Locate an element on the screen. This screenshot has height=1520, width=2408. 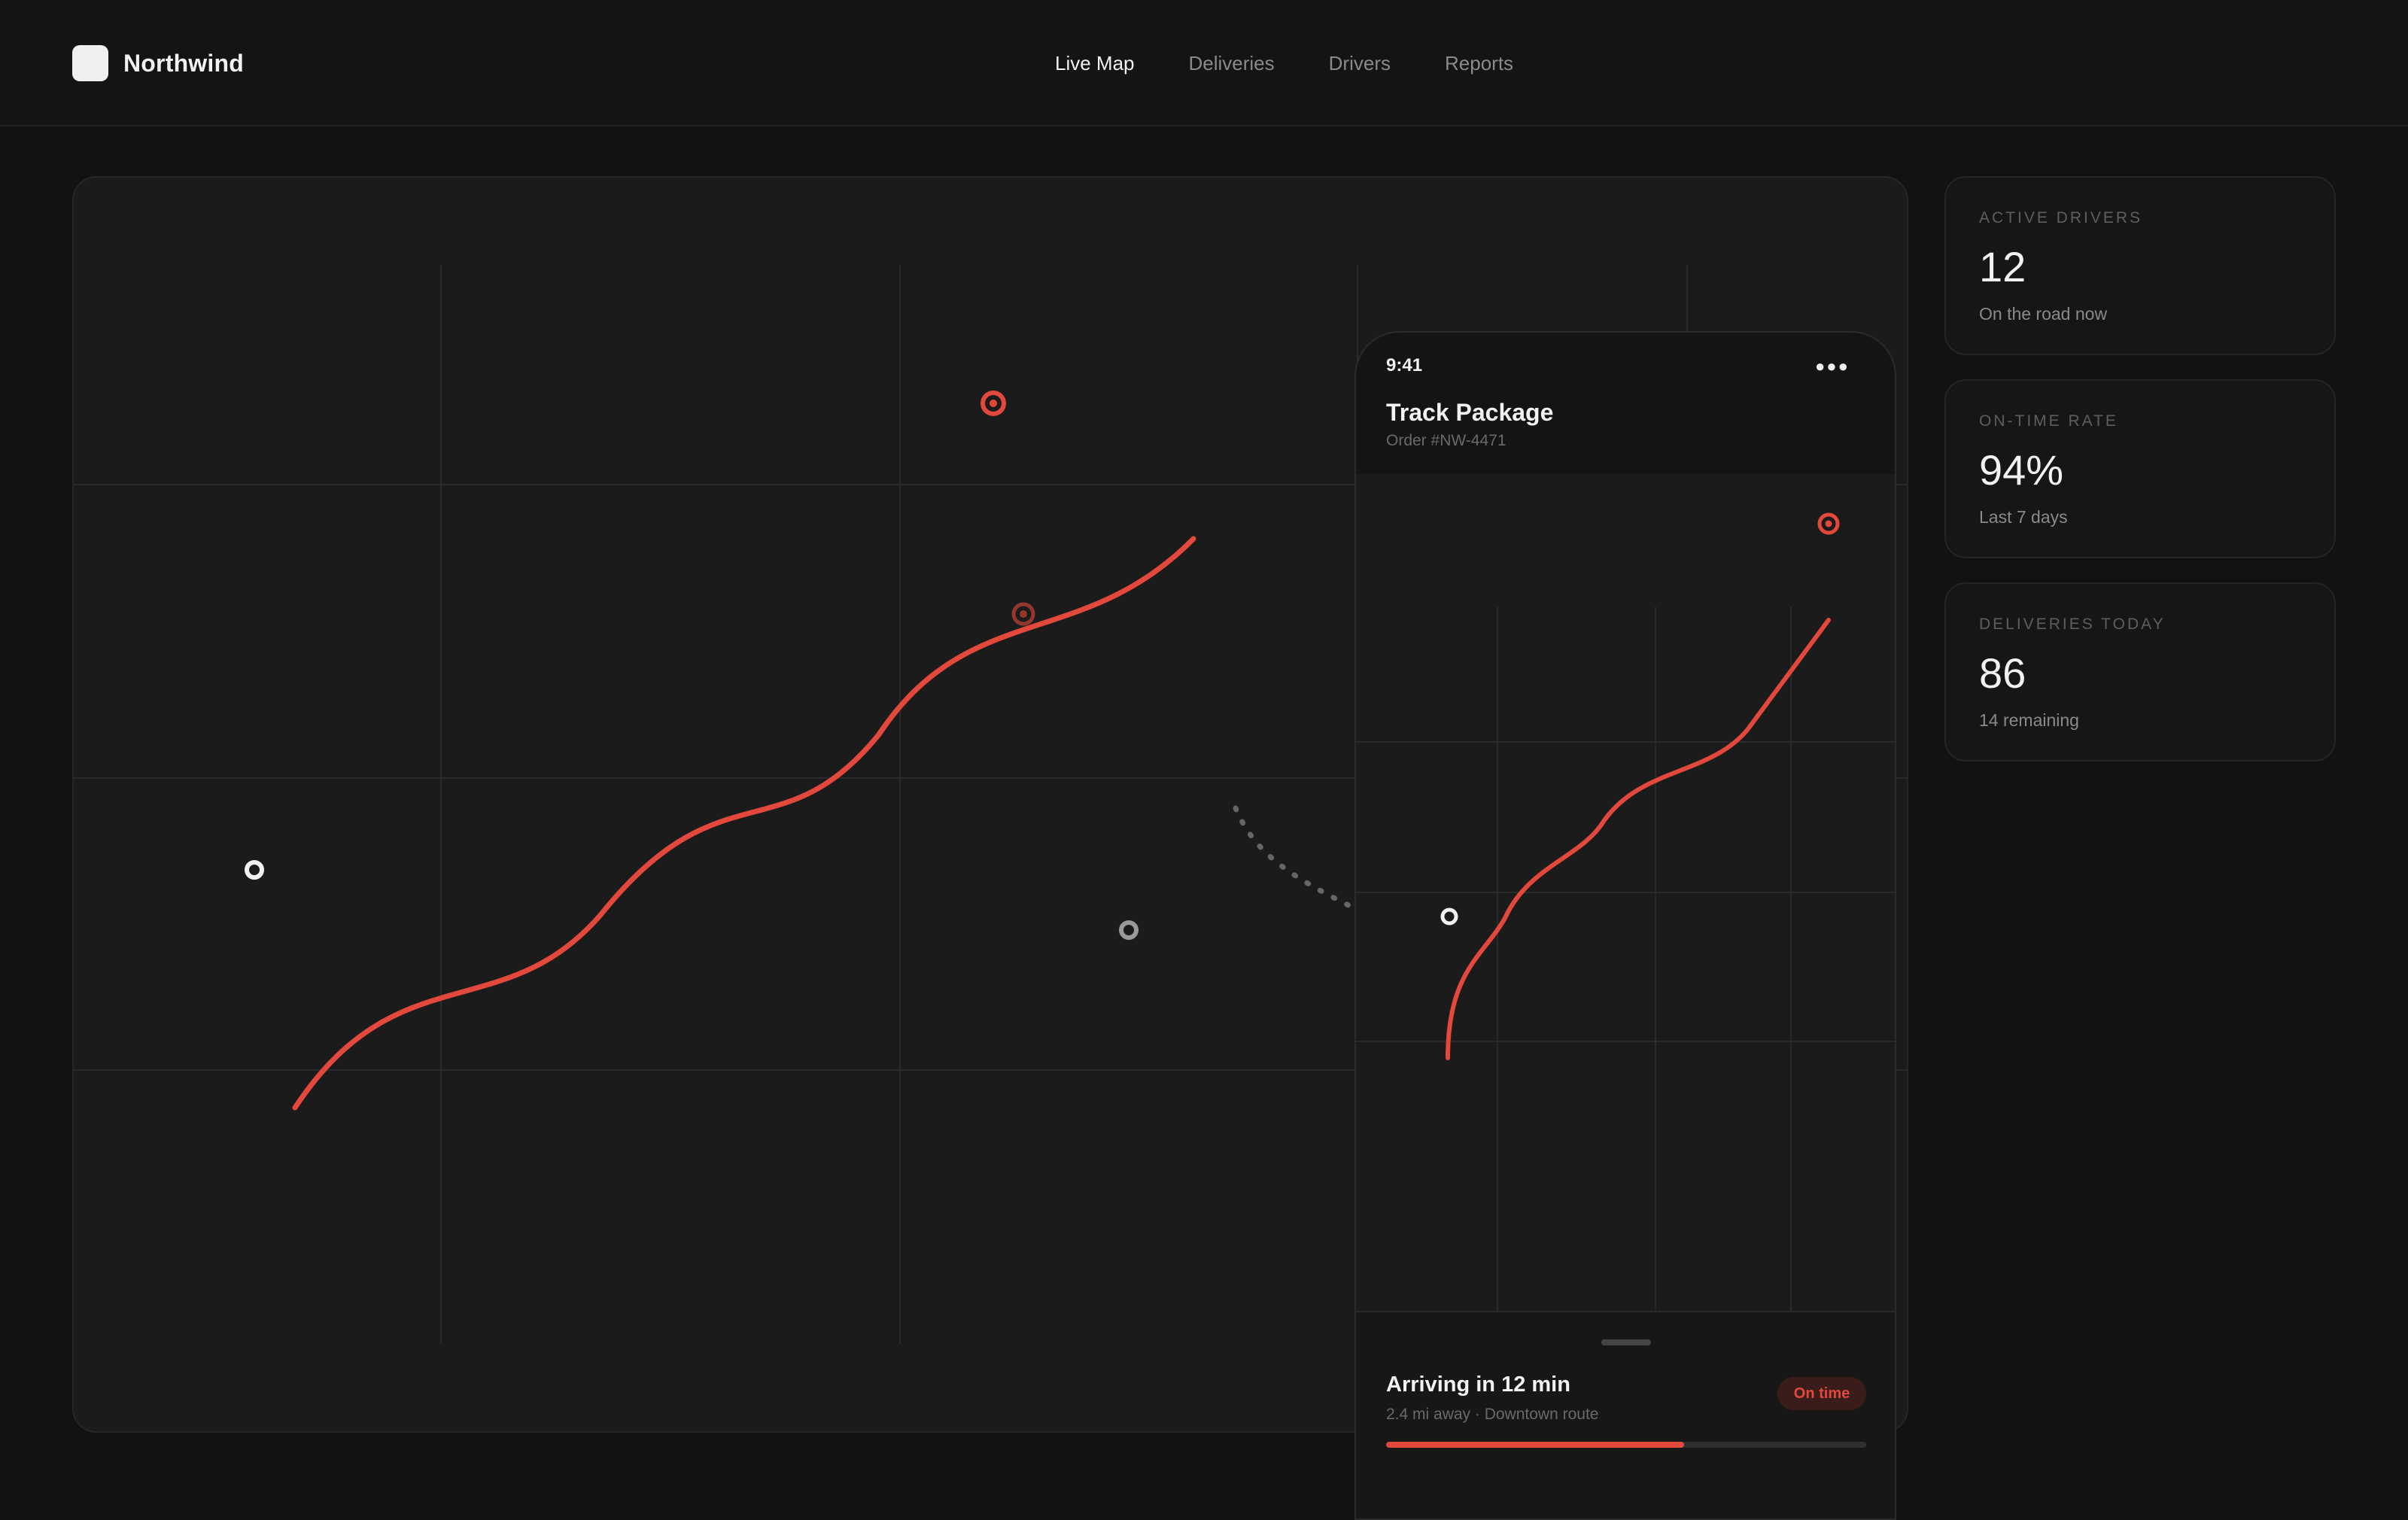
waypoint-marker is located at coordinates (1129, 930).